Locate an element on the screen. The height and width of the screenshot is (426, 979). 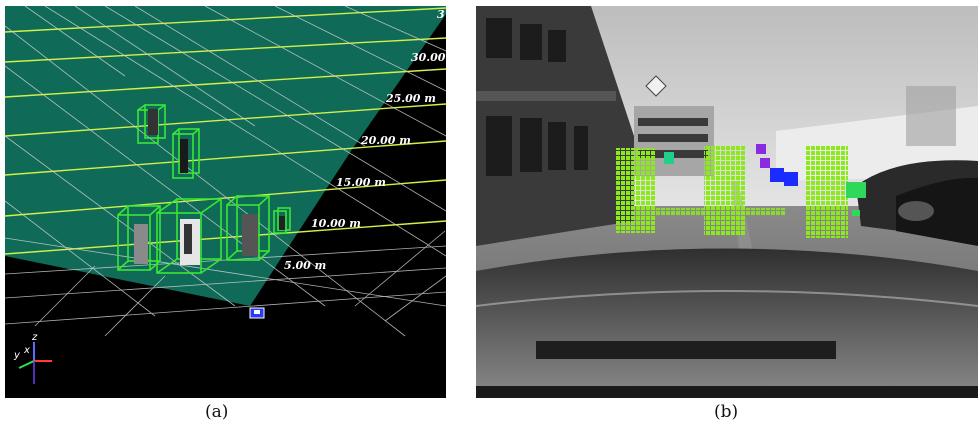
person-point-clouds is located at coordinates (209, 187).